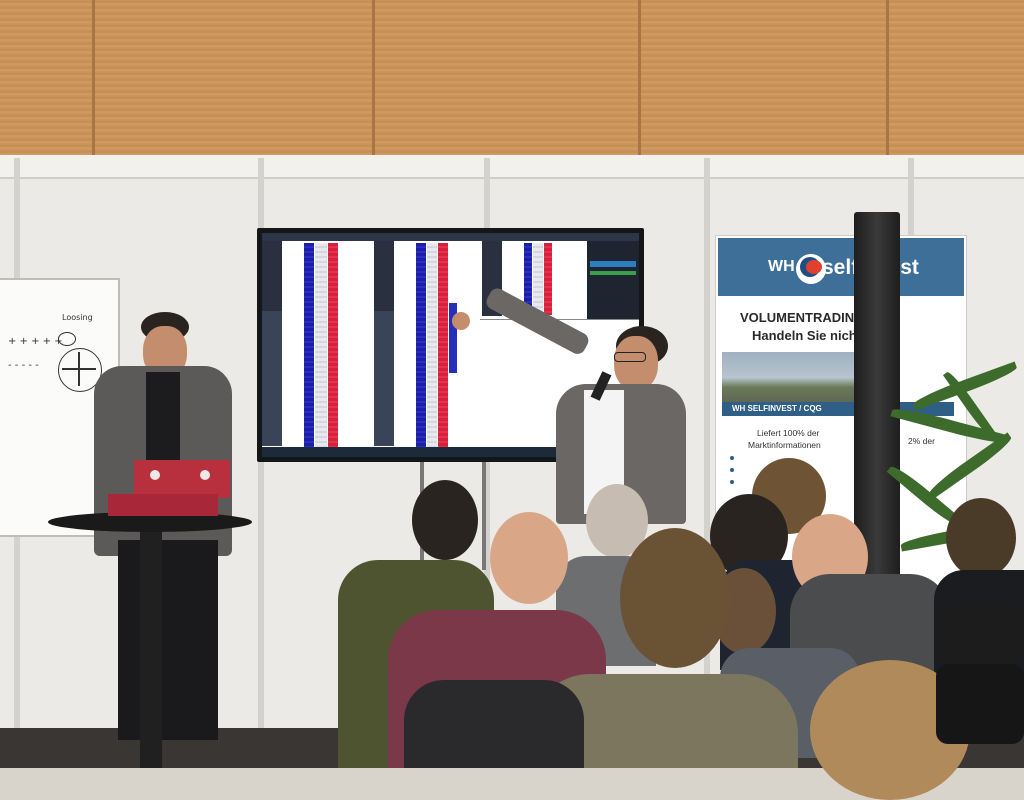  Describe the element at coordinates (777, 408) in the screenshot. I see `banner-strip-text: WH SELFINVEST / CQG` at that location.